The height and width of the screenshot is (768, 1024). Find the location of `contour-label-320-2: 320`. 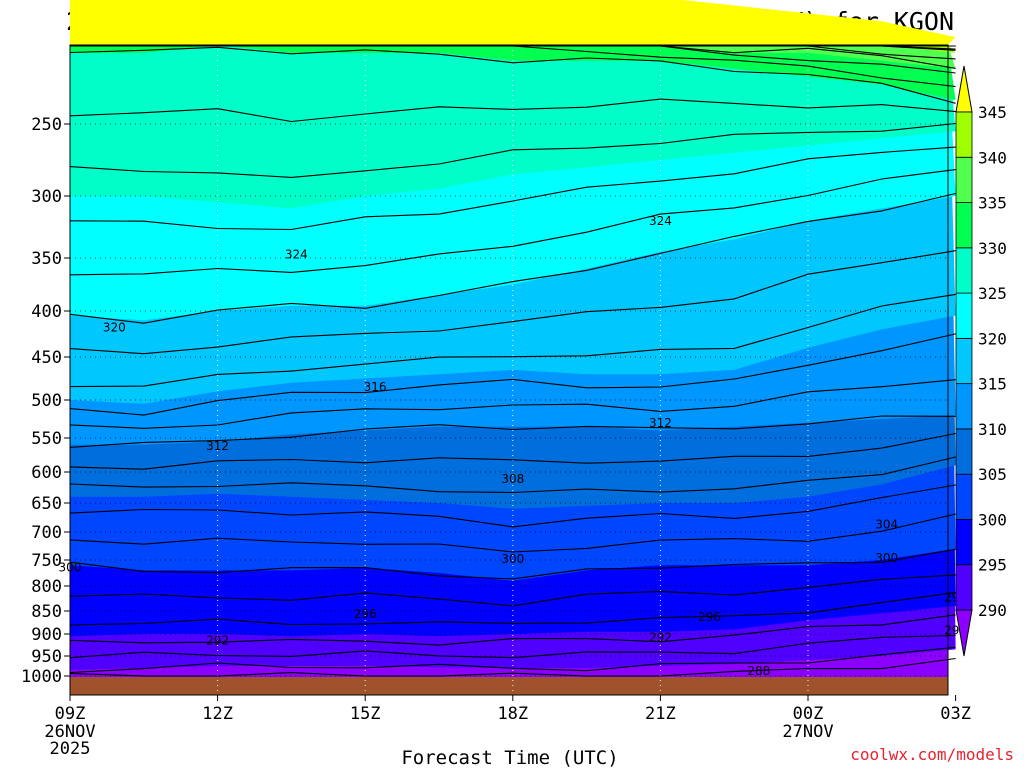

contour-label-320-2: 320 is located at coordinates (114, 328).